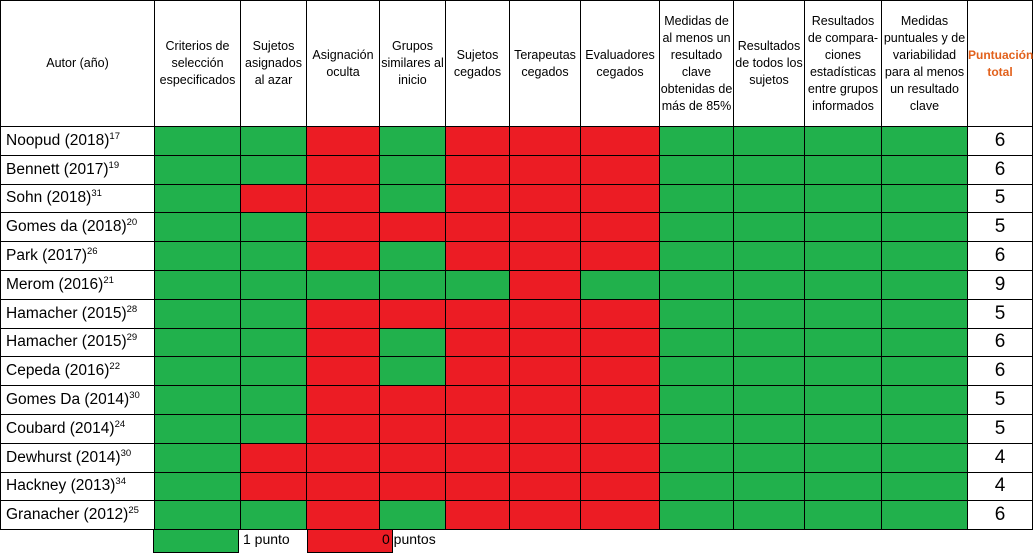 The width and height of the screenshot is (1033, 556). Describe the element at coordinates (477, 63) in the screenshot. I see `header-criterion: Sujetos cegados` at that location.